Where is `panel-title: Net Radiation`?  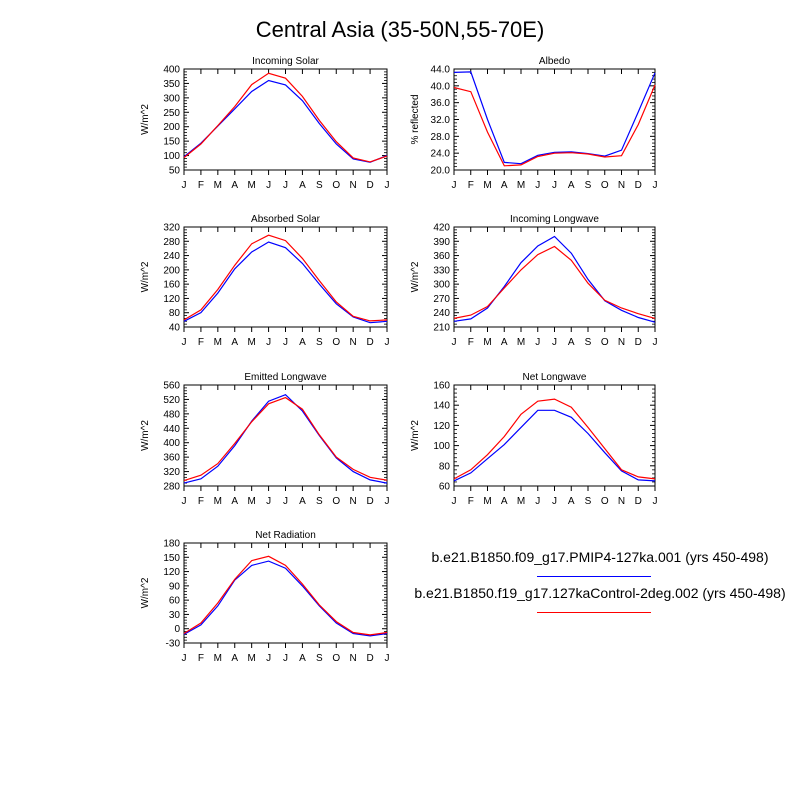
panel-title: Net Radiation is located at coordinates (285, 535).